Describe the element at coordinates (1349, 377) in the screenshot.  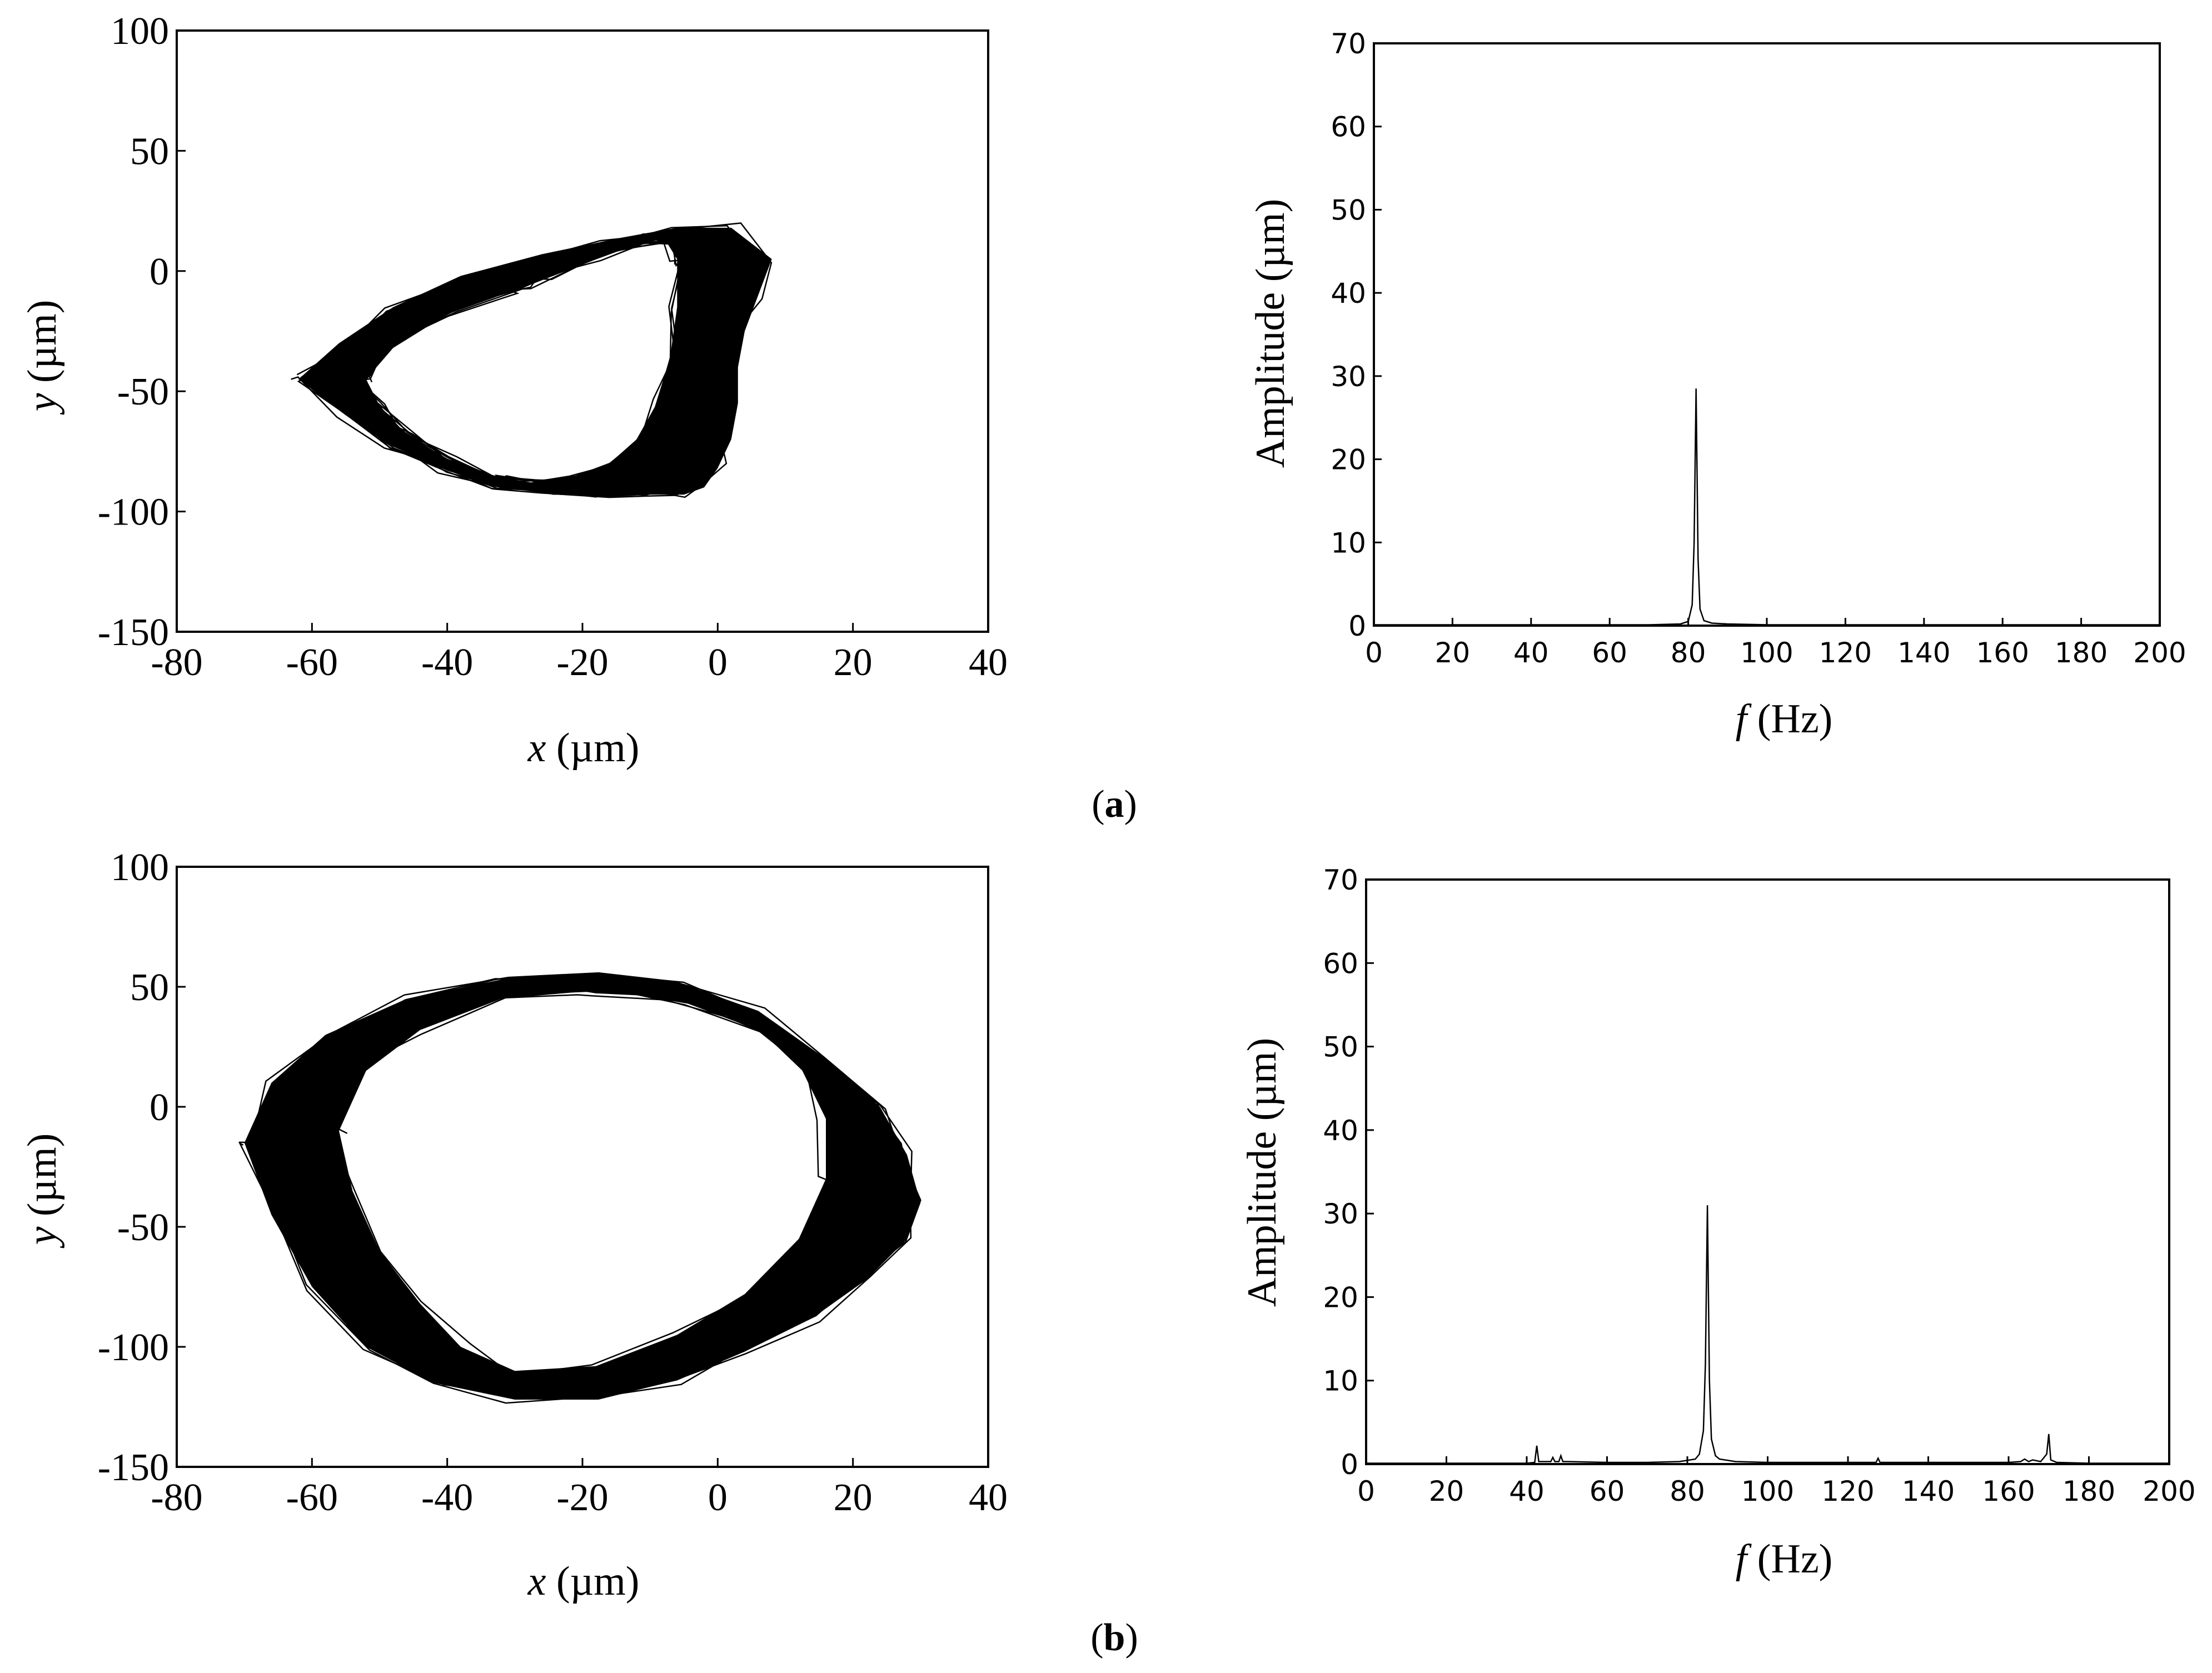
I see `y-tick-label: 30` at that location.